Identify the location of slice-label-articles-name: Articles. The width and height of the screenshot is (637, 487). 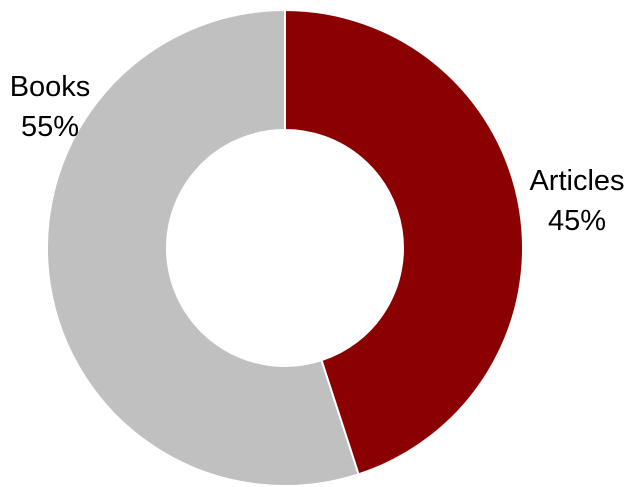
(576, 181).